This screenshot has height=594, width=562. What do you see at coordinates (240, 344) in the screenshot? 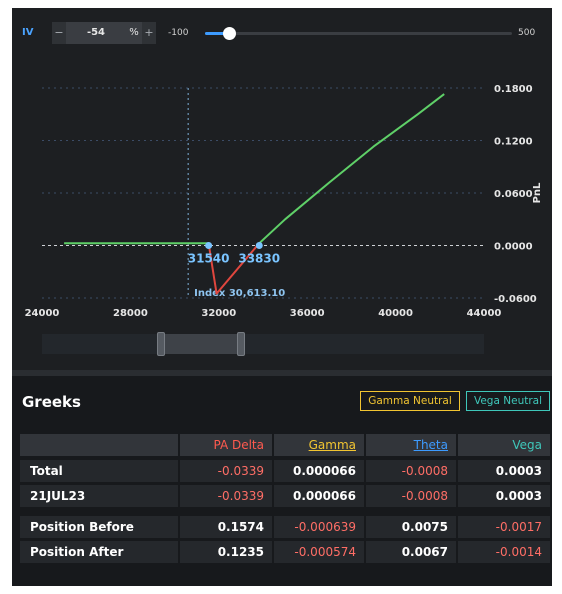
I see `range-handle-right` at bounding box center [240, 344].